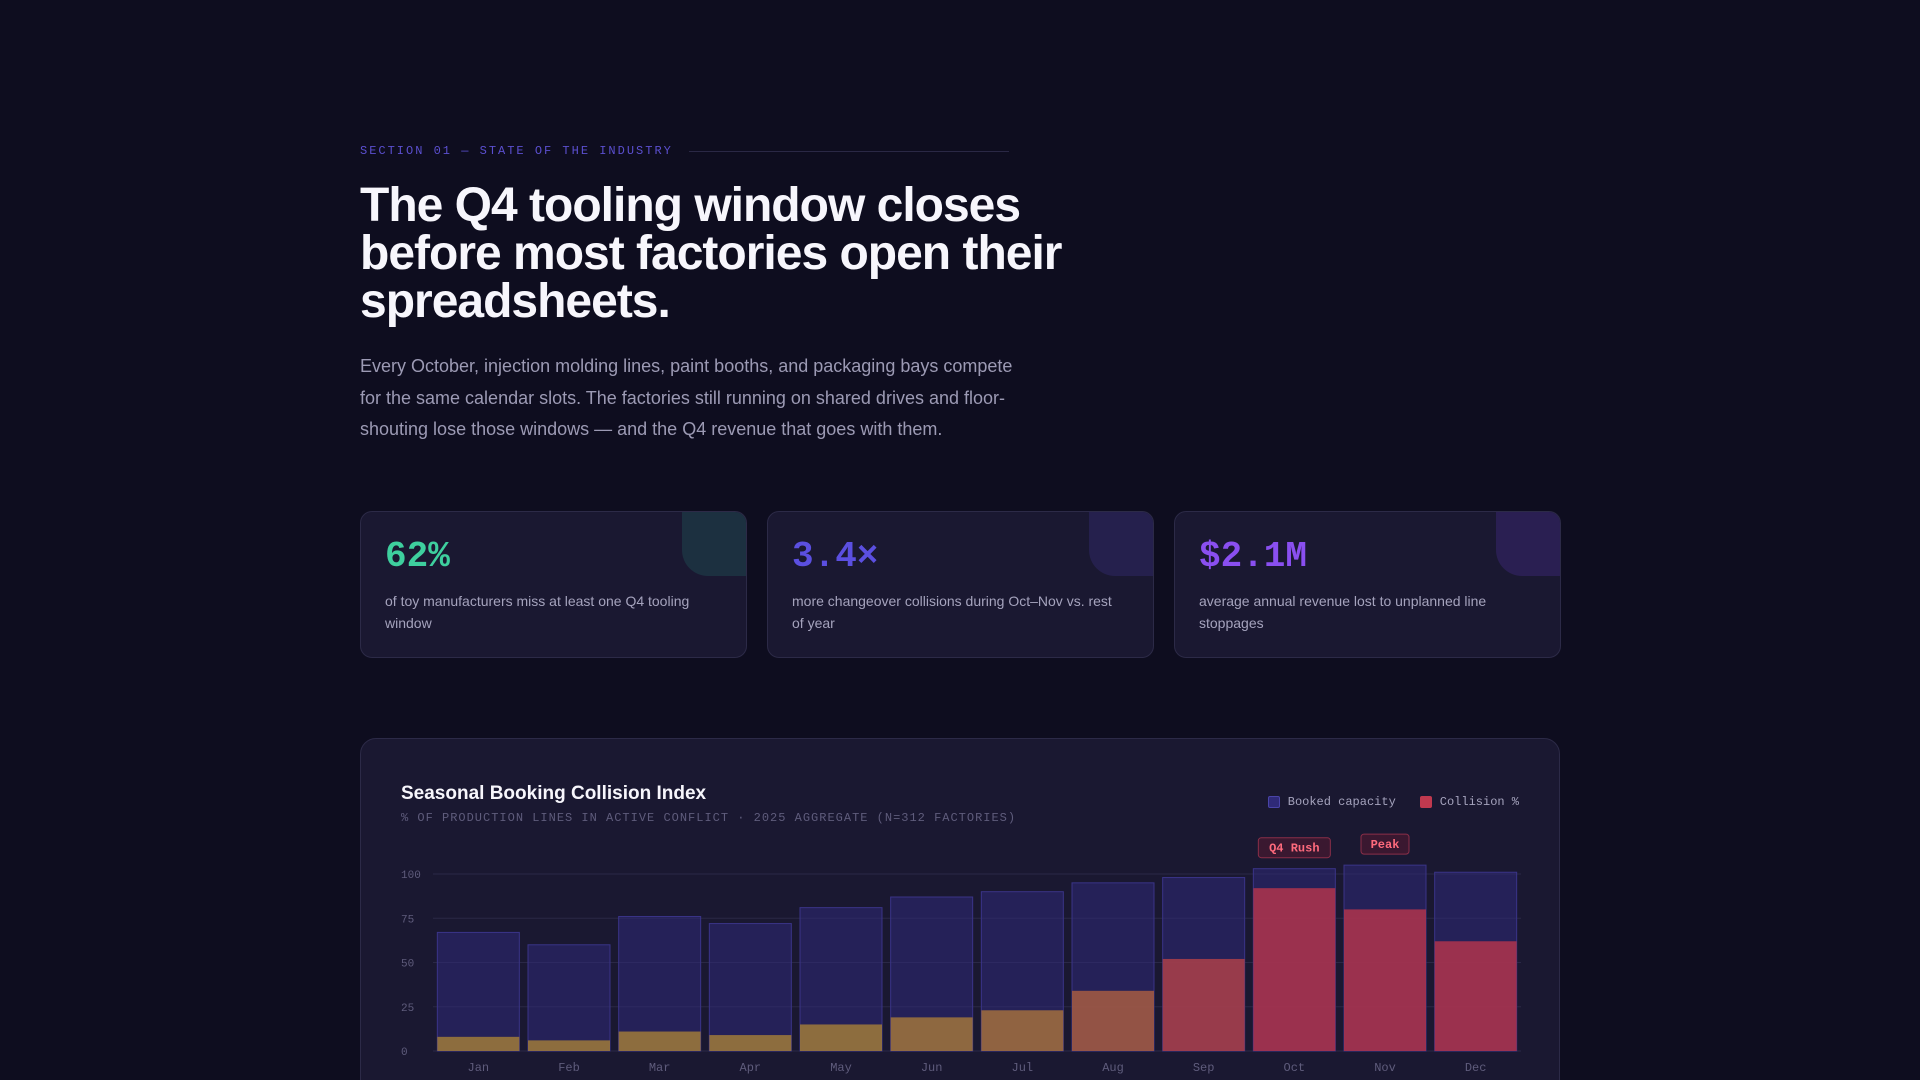  Describe the element at coordinates (750, 987) in the screenshot. I see `bar-booked-apr` at that location.